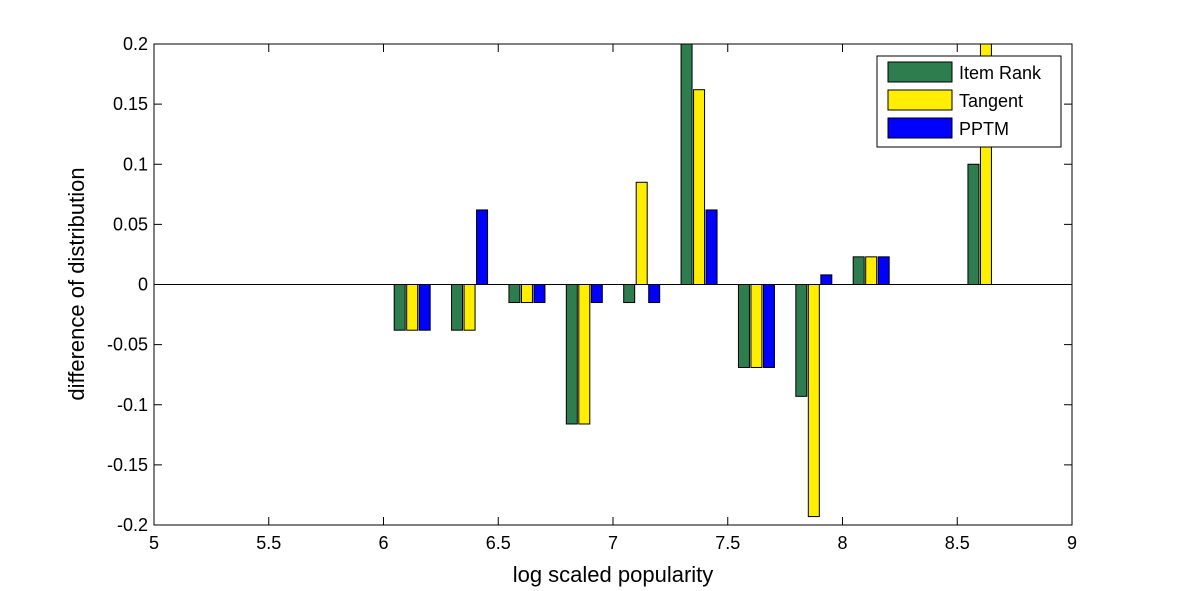 The image size is (1183, 591). Describe the element at coordinates (498, 543) in the screenshot. I see `x-tick-label: 6.5` at that location.